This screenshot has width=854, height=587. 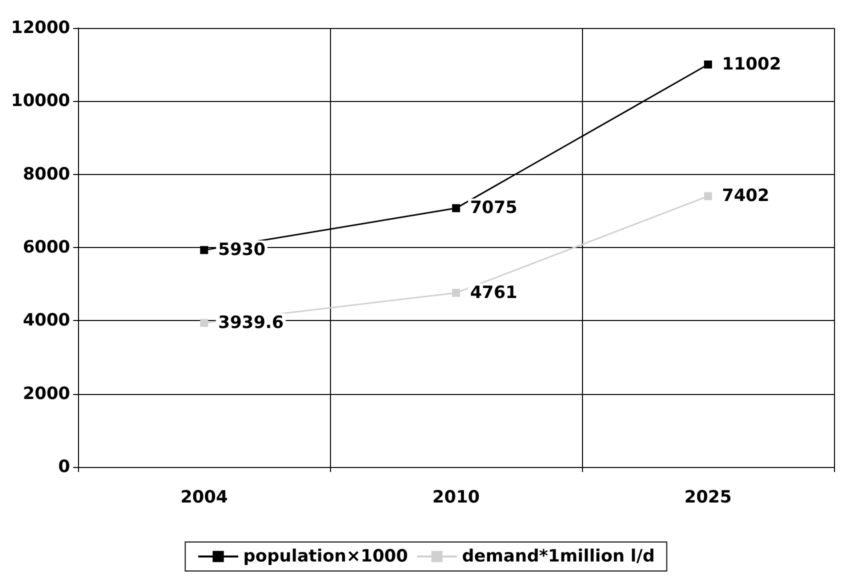 What do you see at coordinates (752, 64) in the screenshot?
I see `data-label: 11002` at bounding box center [752, 64].